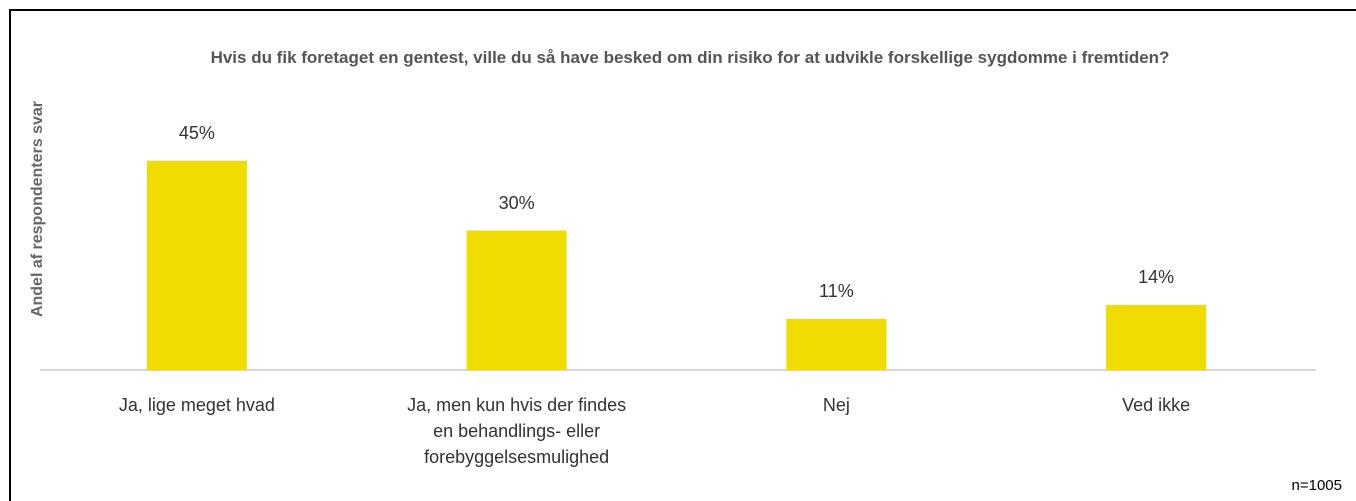 The image size is (1356, 501). I want to click on x-tick-label: Nej, so click(836, 405).